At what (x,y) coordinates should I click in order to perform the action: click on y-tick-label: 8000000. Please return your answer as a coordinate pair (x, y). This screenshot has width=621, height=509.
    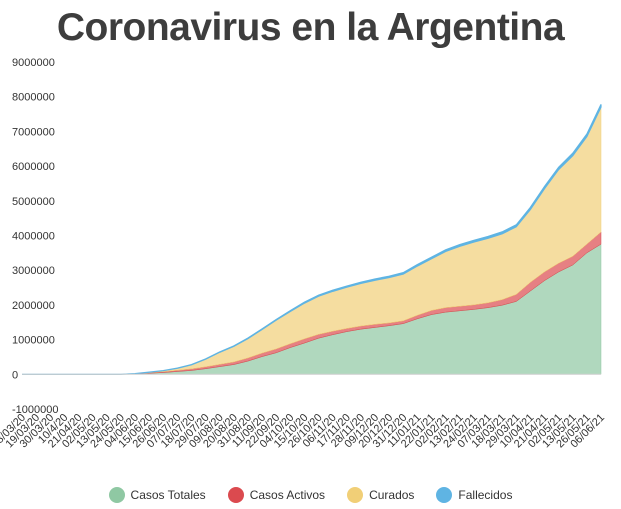
    Looking at the image, I should click on (33, 98).